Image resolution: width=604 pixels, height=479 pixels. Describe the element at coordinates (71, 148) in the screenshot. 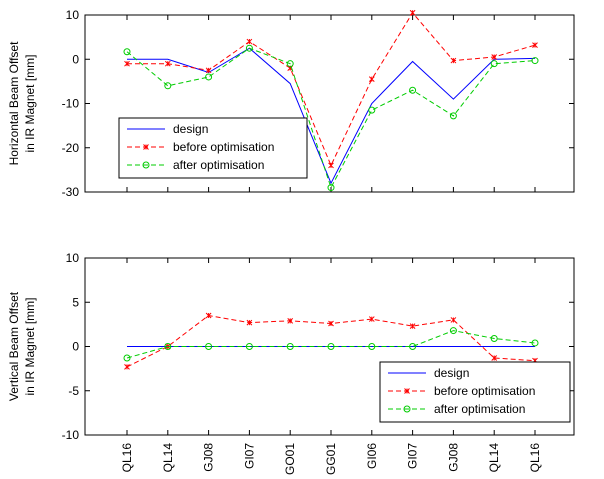

I see `y-tick-label: -20` at that location.